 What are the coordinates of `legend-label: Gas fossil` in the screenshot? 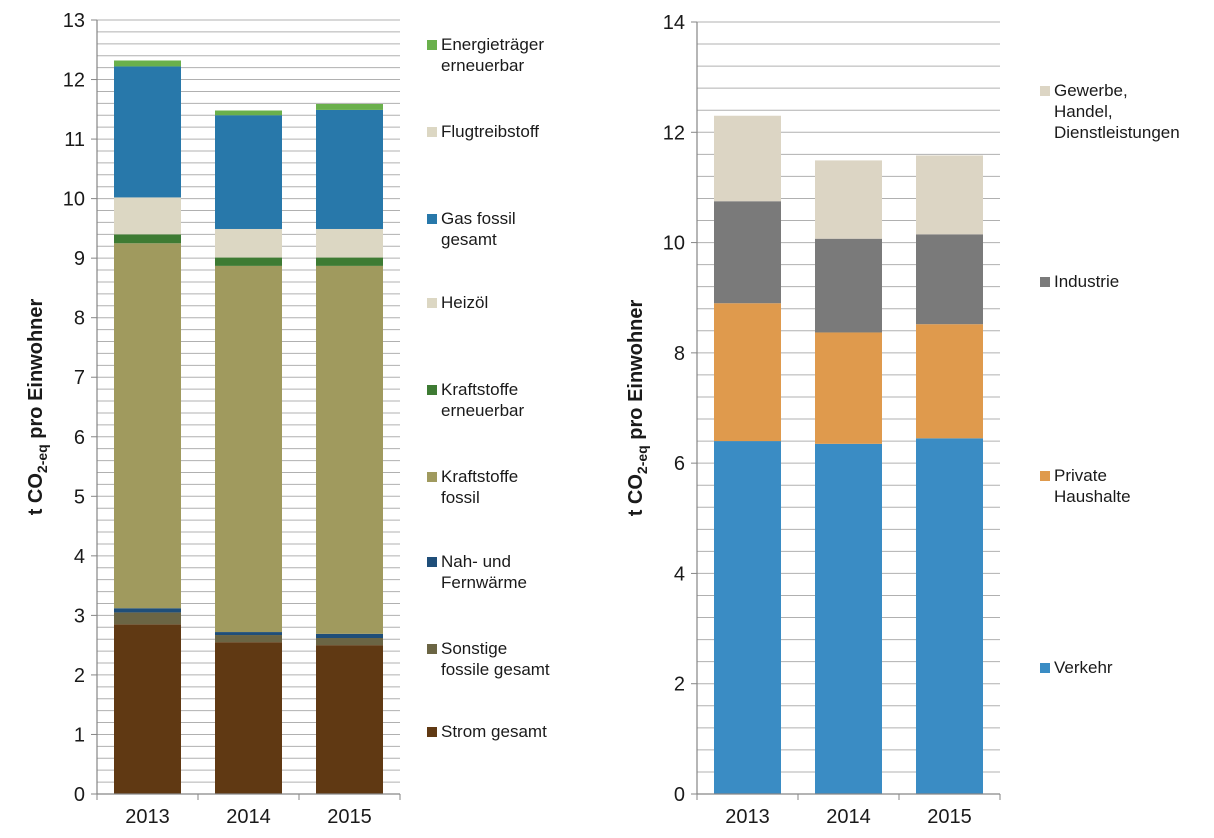 It's located at (478, 218).